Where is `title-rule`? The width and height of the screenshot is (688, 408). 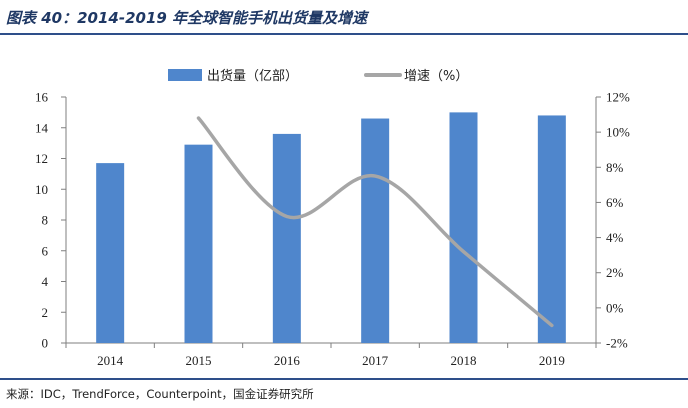 title-rule is located at coordinates (344, 34).